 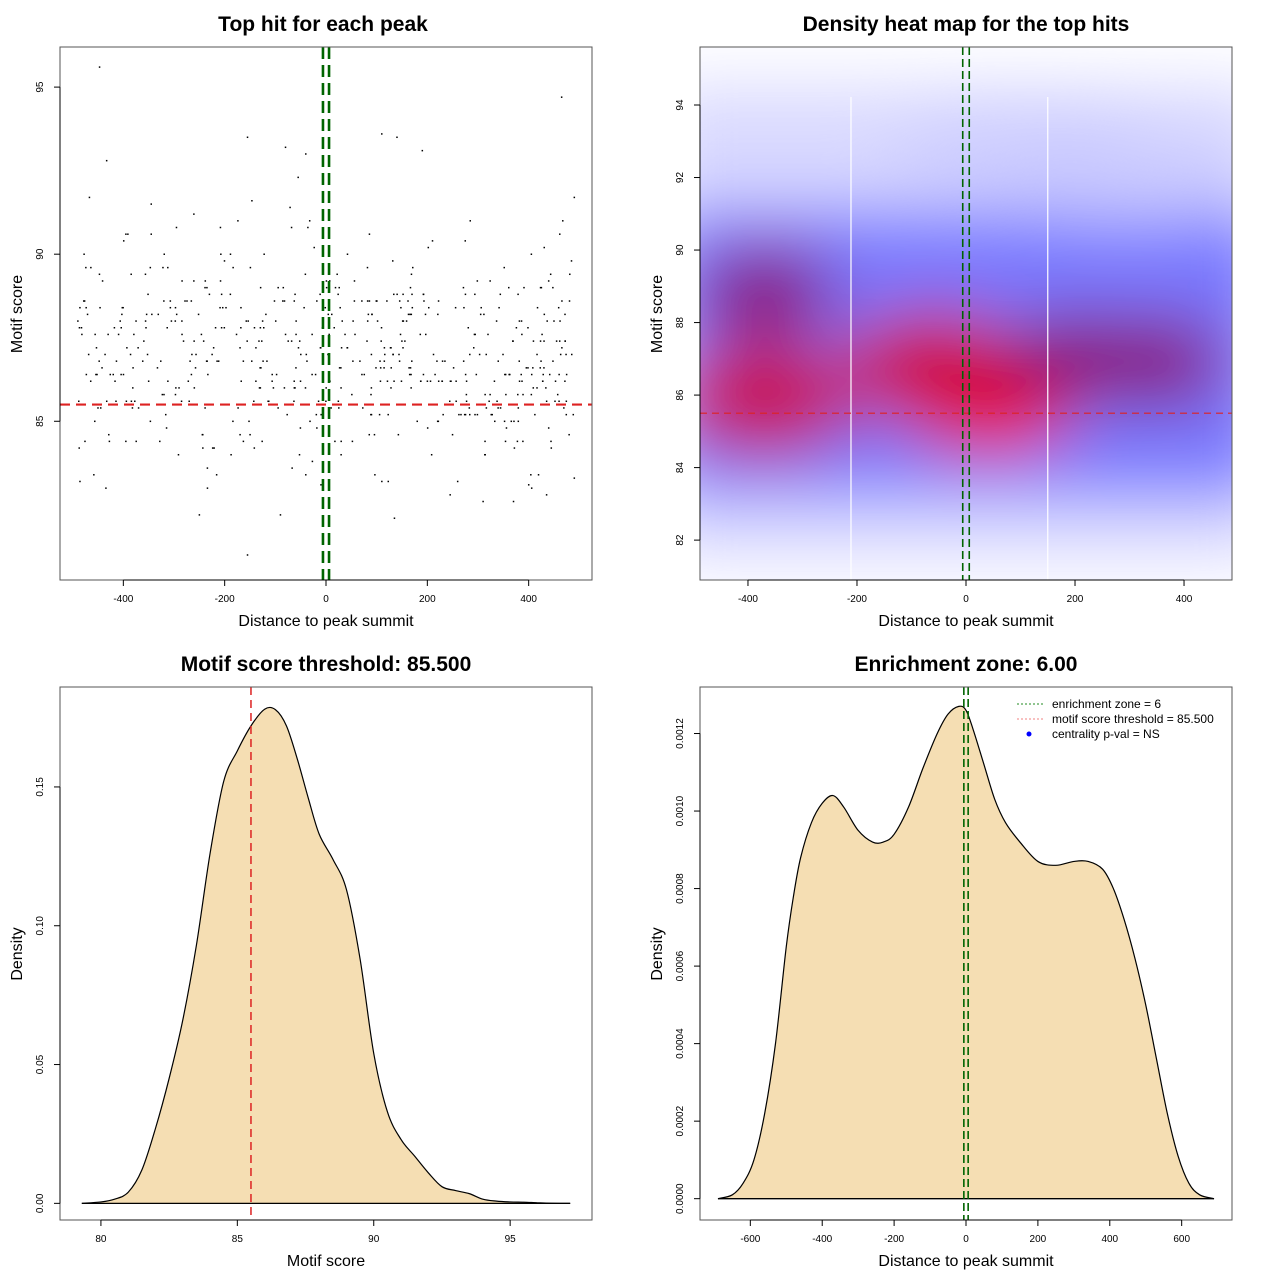 What do you see at coordinates (40, 87) in the screenshot?
I see `y-tick-label: 95` at bounding box center [40, 87].